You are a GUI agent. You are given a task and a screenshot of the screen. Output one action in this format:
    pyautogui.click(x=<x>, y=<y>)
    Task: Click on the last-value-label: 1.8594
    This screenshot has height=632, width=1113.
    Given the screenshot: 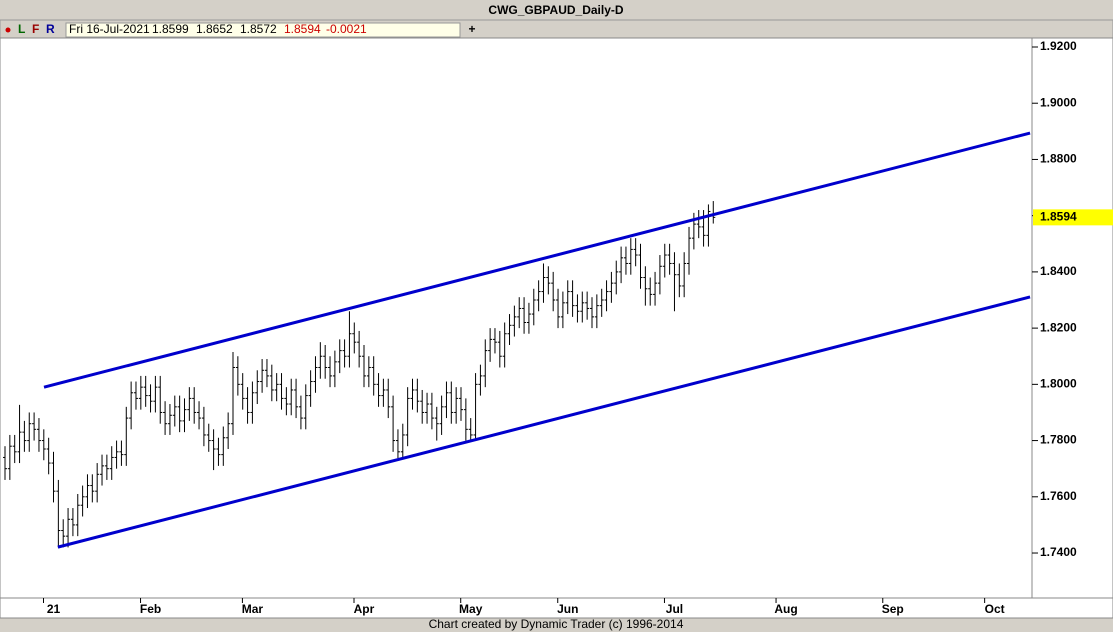 What is the action you would take?
    pyautogui.click(x=1058, y=217)
    